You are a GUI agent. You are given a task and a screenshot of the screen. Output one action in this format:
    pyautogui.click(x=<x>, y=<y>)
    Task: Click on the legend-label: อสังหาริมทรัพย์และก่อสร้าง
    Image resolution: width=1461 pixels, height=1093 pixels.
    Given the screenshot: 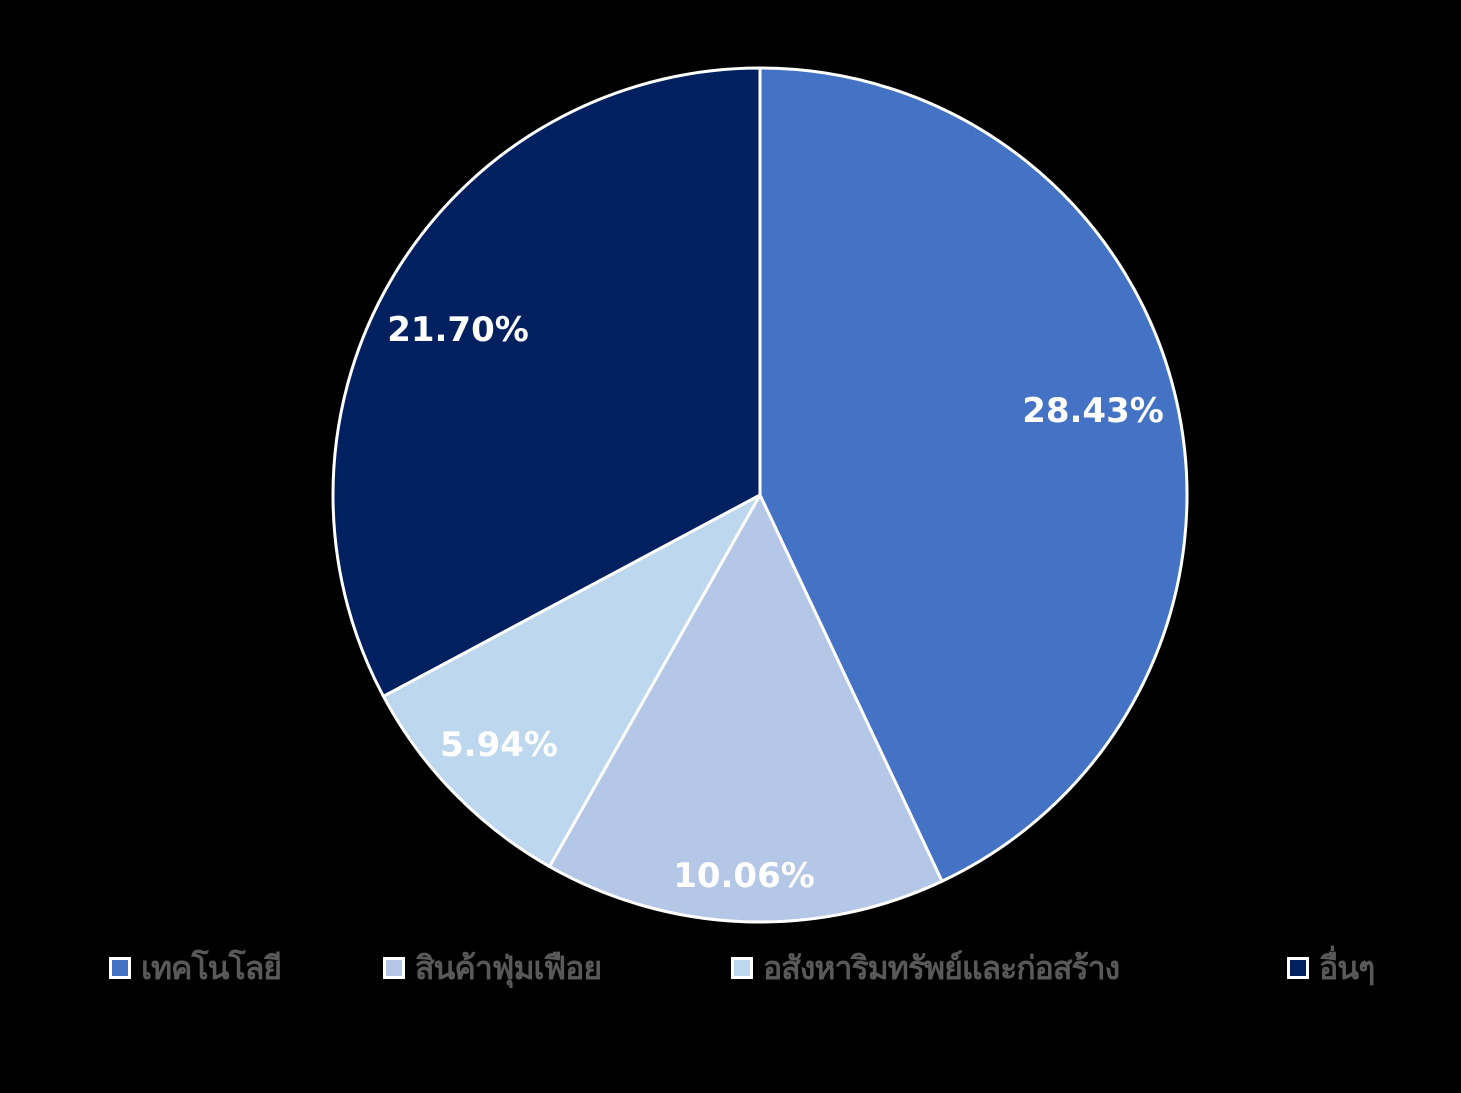 What is the action you would take?
    pyautogui.click(x=941, y=967)
    